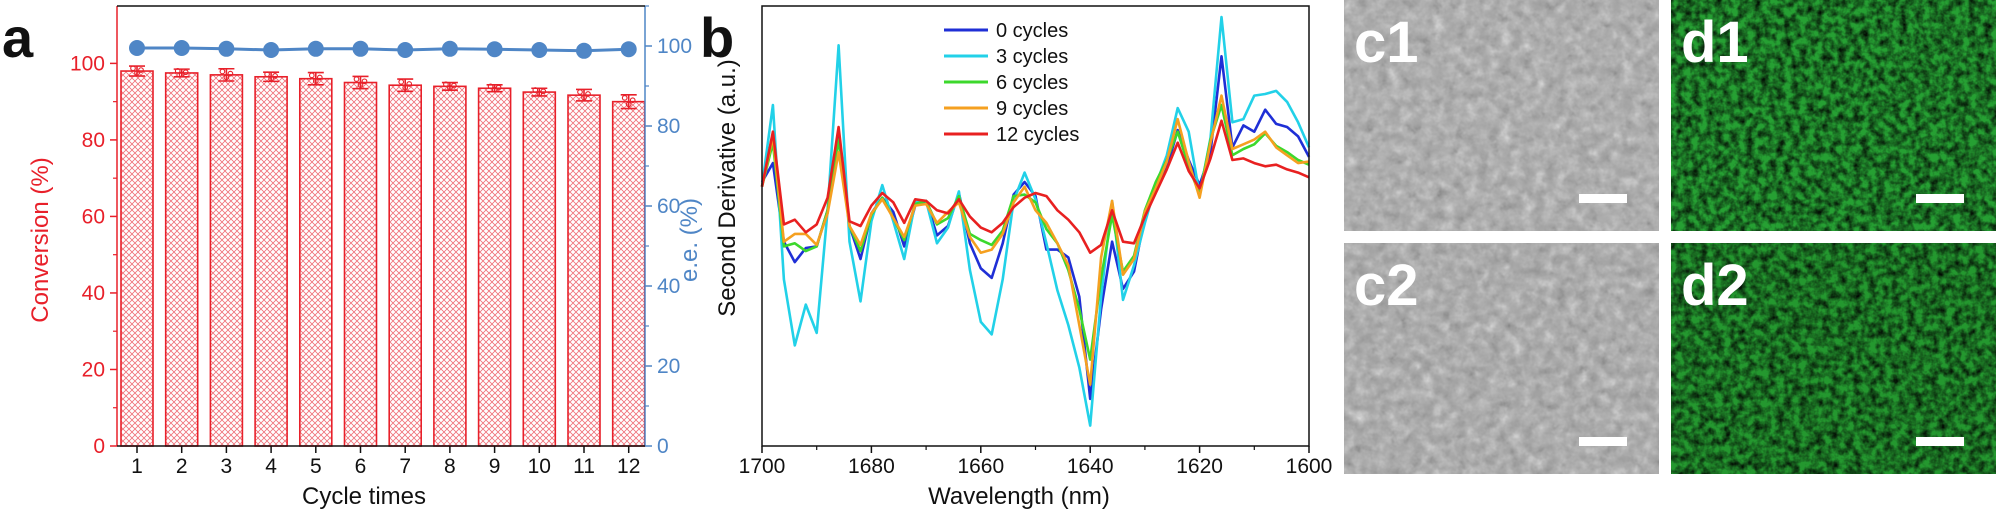 The image size is (1996, 517). I want to click on right-tick-label: 20, so click(668, 366).